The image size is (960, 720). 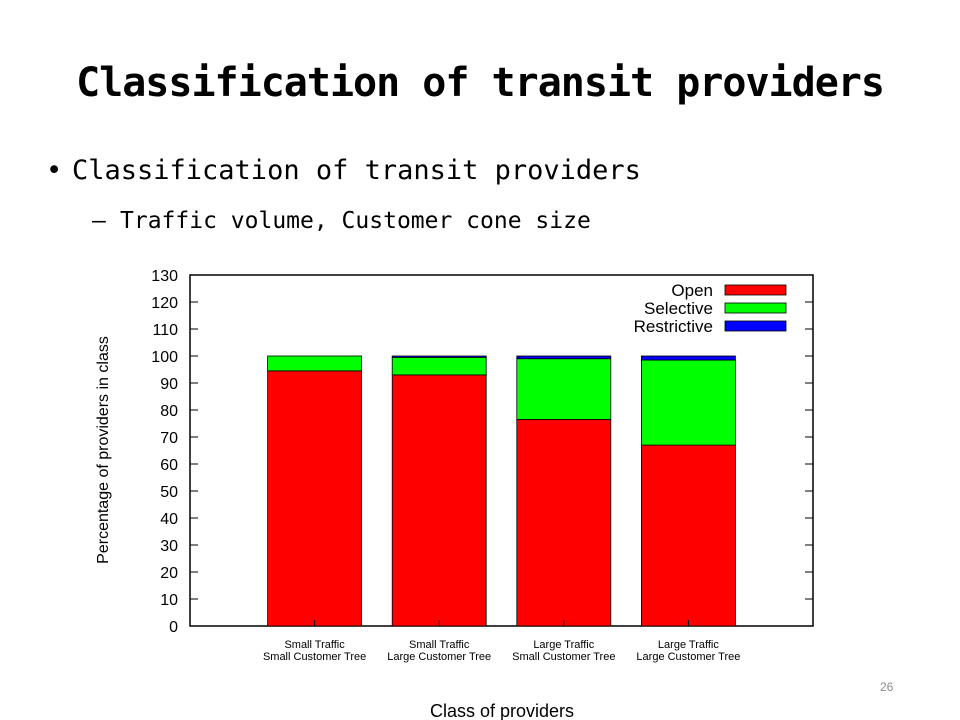 I want to click on dash-icon: –, so click(x=99, y=221).